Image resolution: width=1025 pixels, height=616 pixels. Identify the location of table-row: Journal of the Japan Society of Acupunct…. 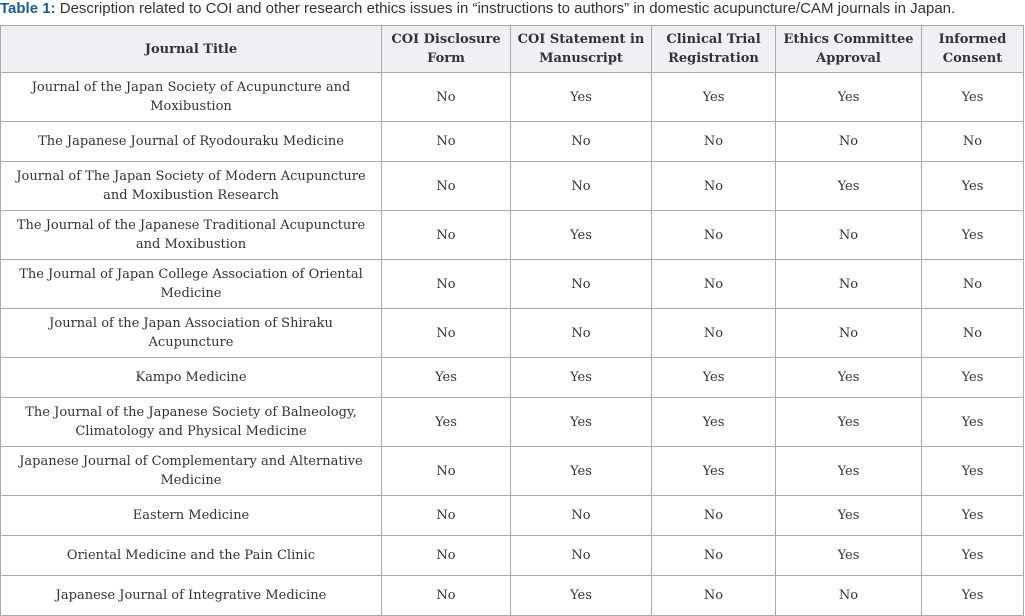
(512, 97).